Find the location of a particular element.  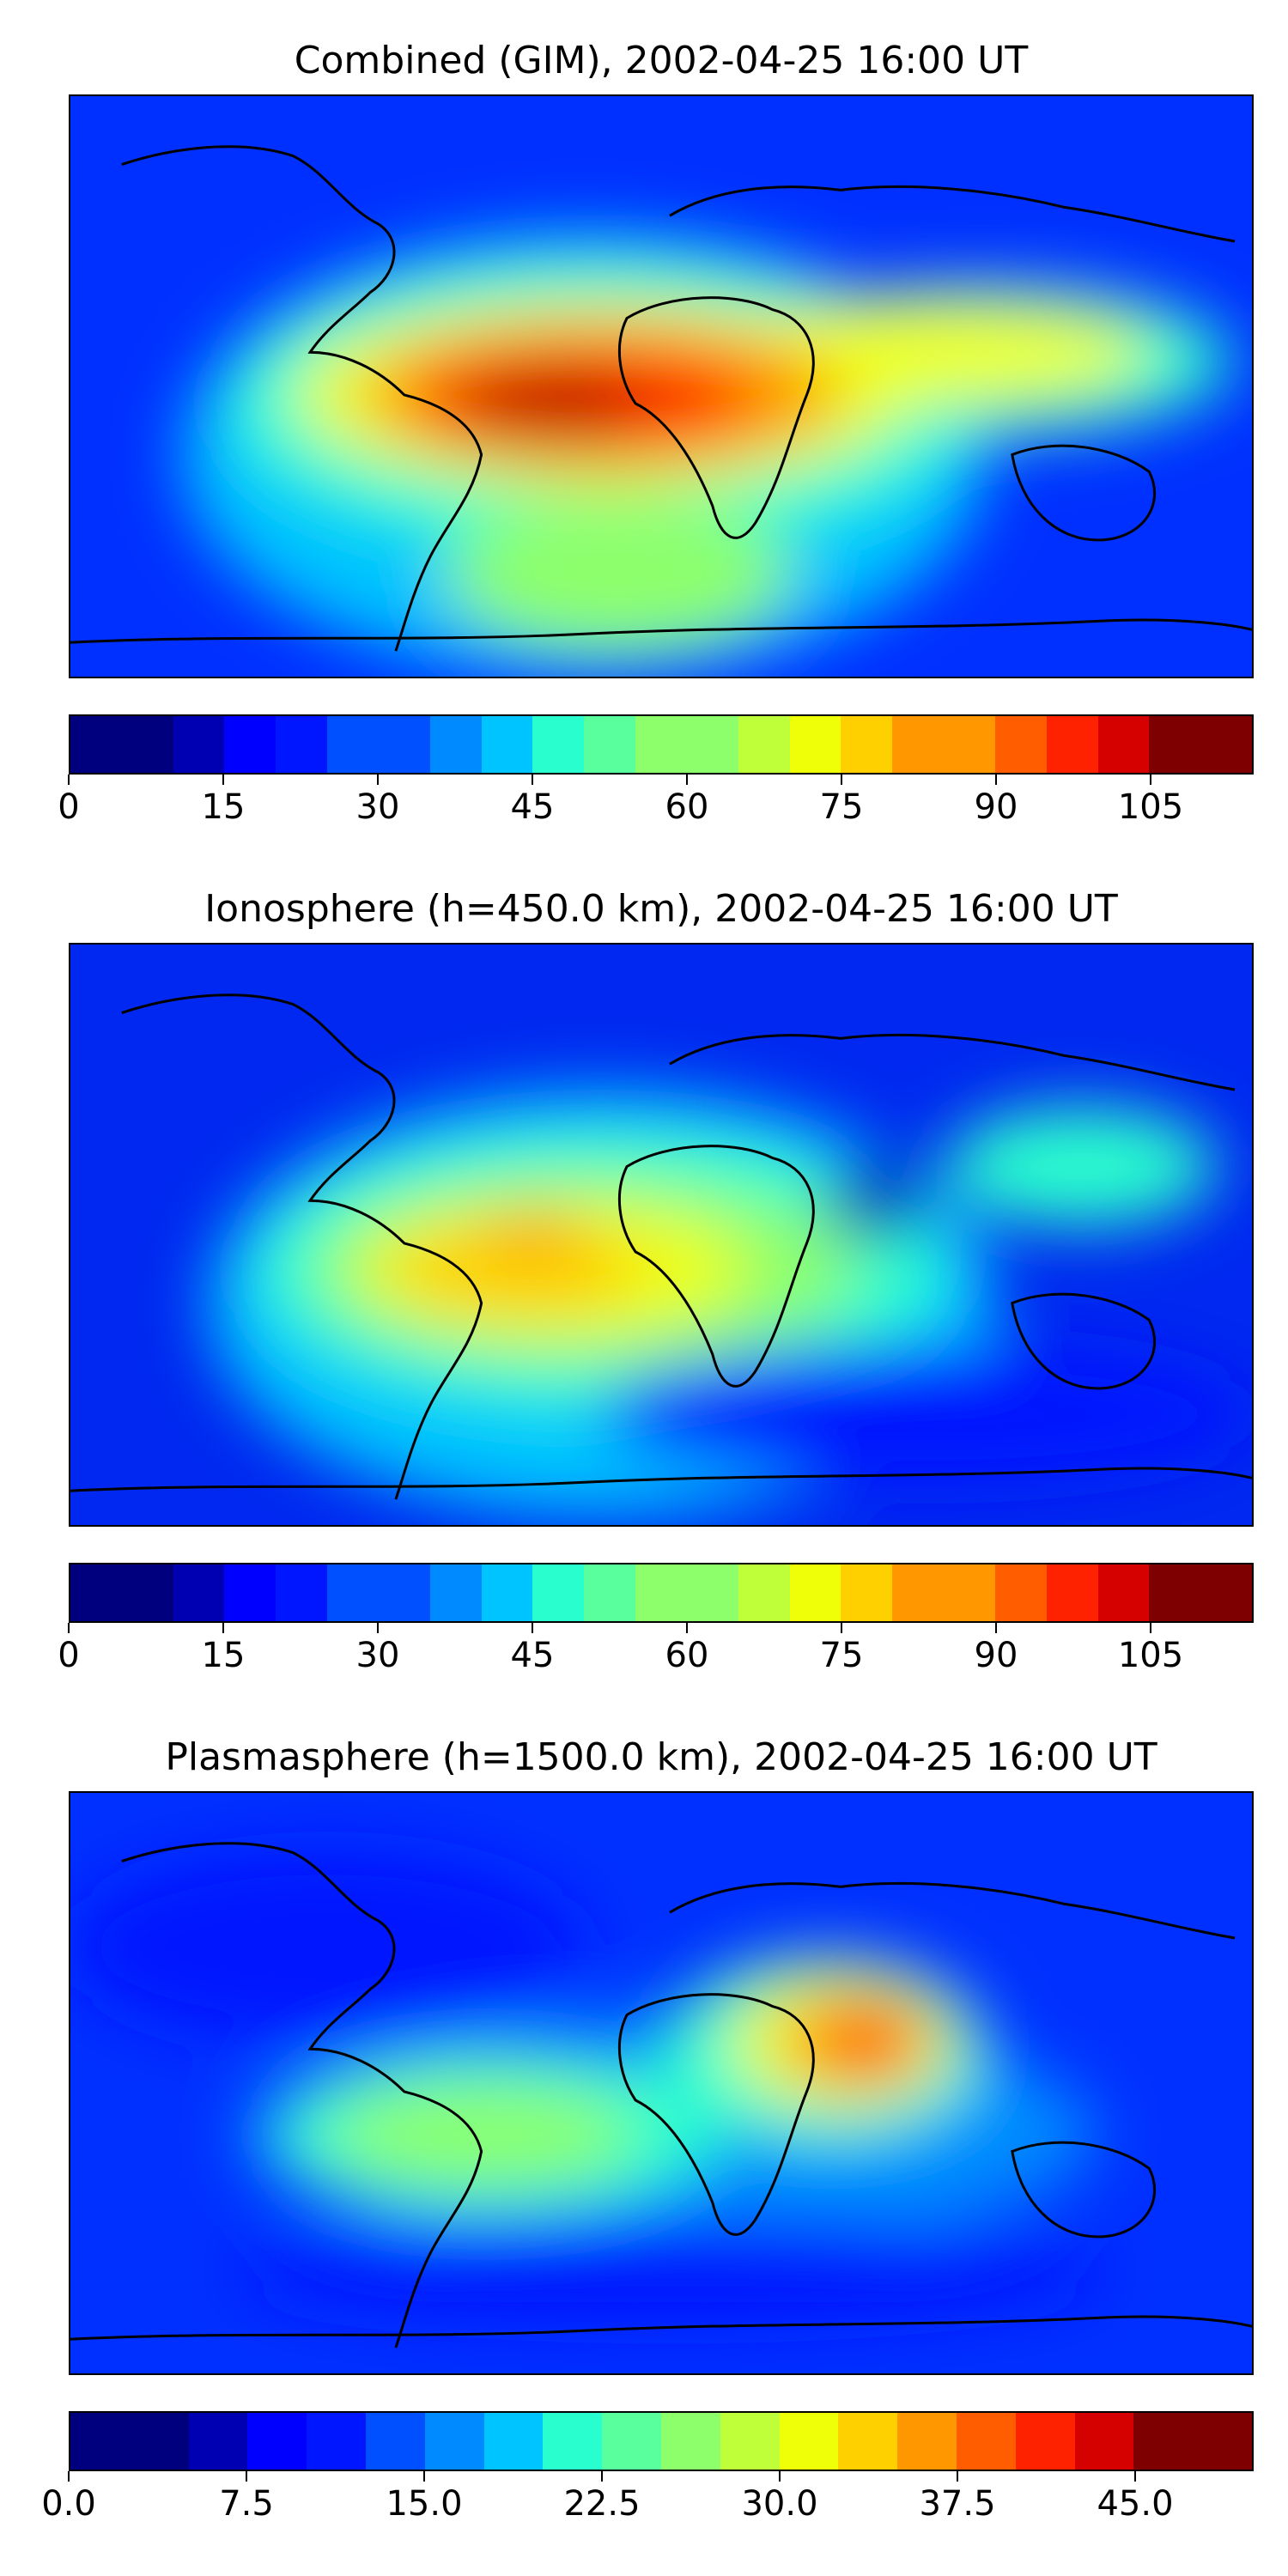

colorbar-tick-label: 7.5 is located at coordinates (247, 2504).